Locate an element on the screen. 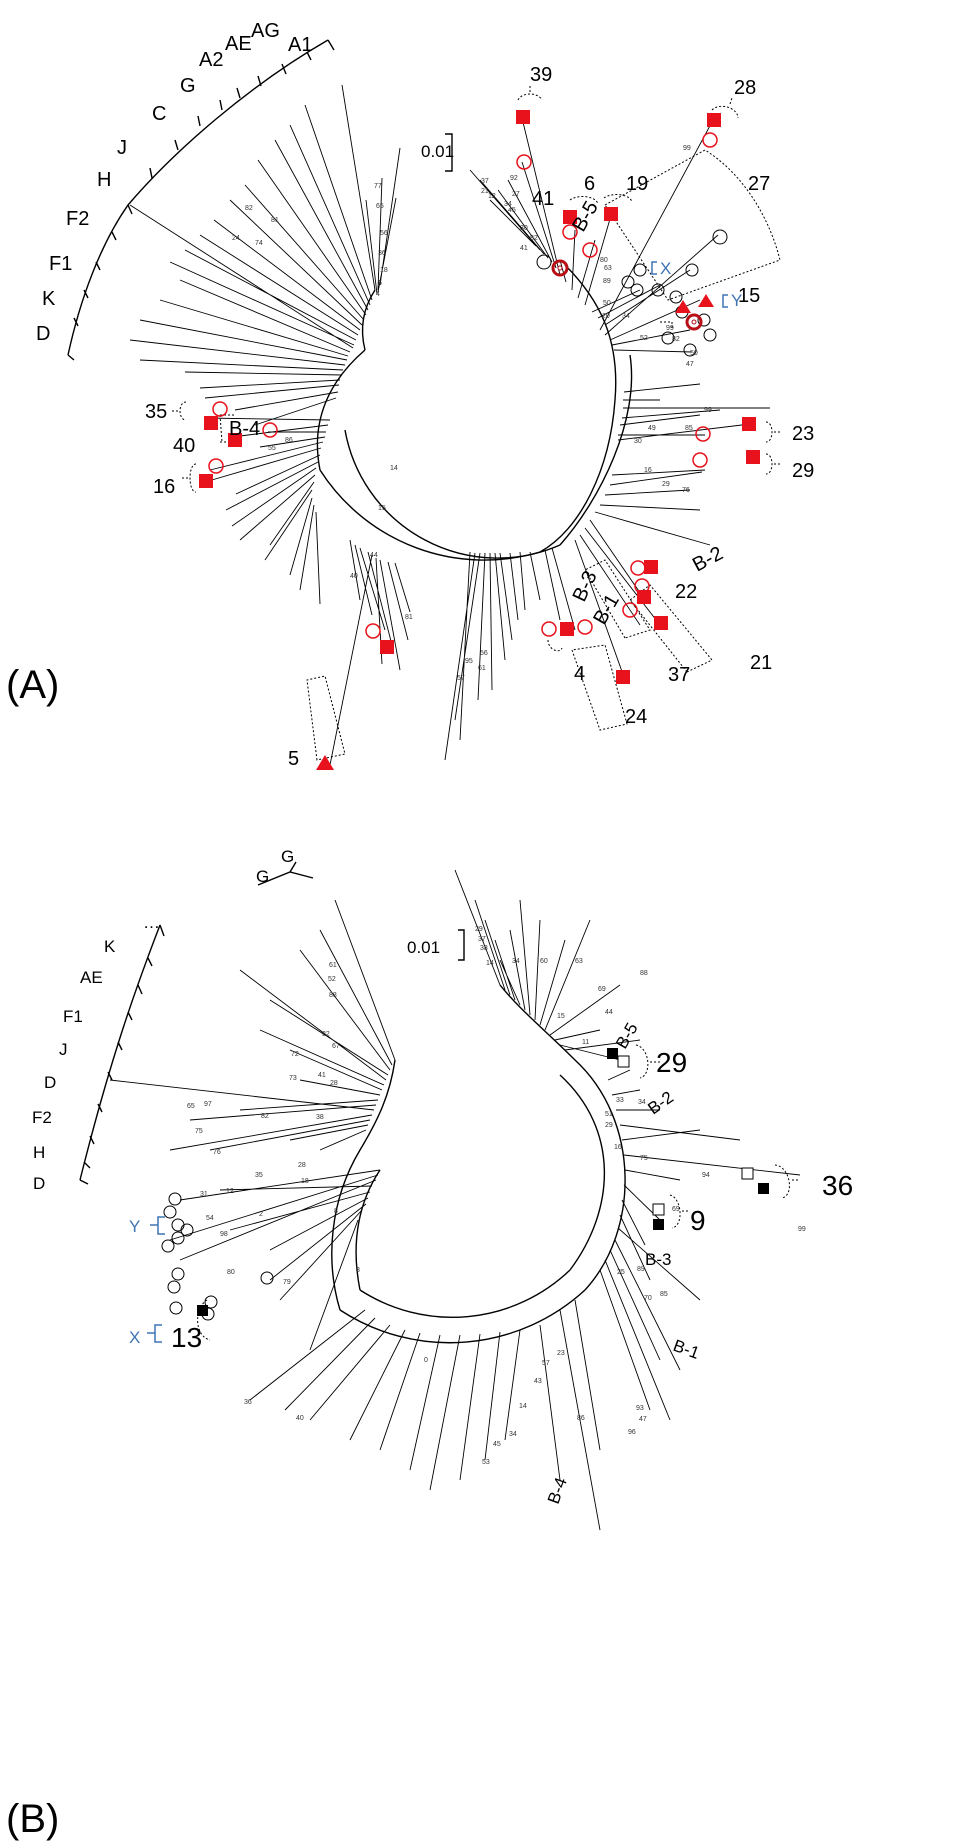 This screenshot has width=980, height=1848. subtype-label-k: K is located at coordinates (49, 299).